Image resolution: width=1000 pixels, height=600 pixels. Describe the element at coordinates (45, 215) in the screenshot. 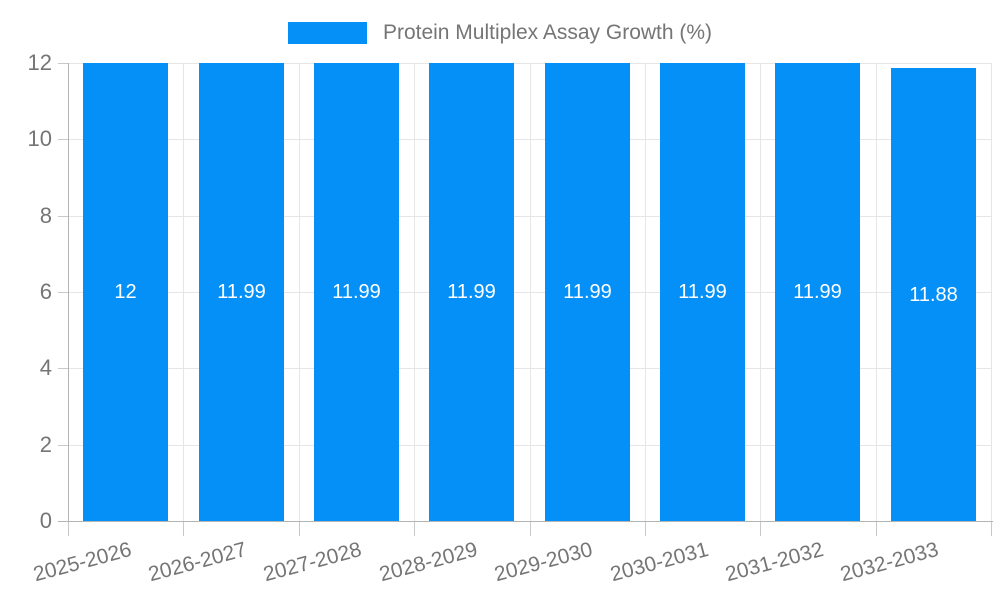

I see `y-axis-label: 8` at that location.